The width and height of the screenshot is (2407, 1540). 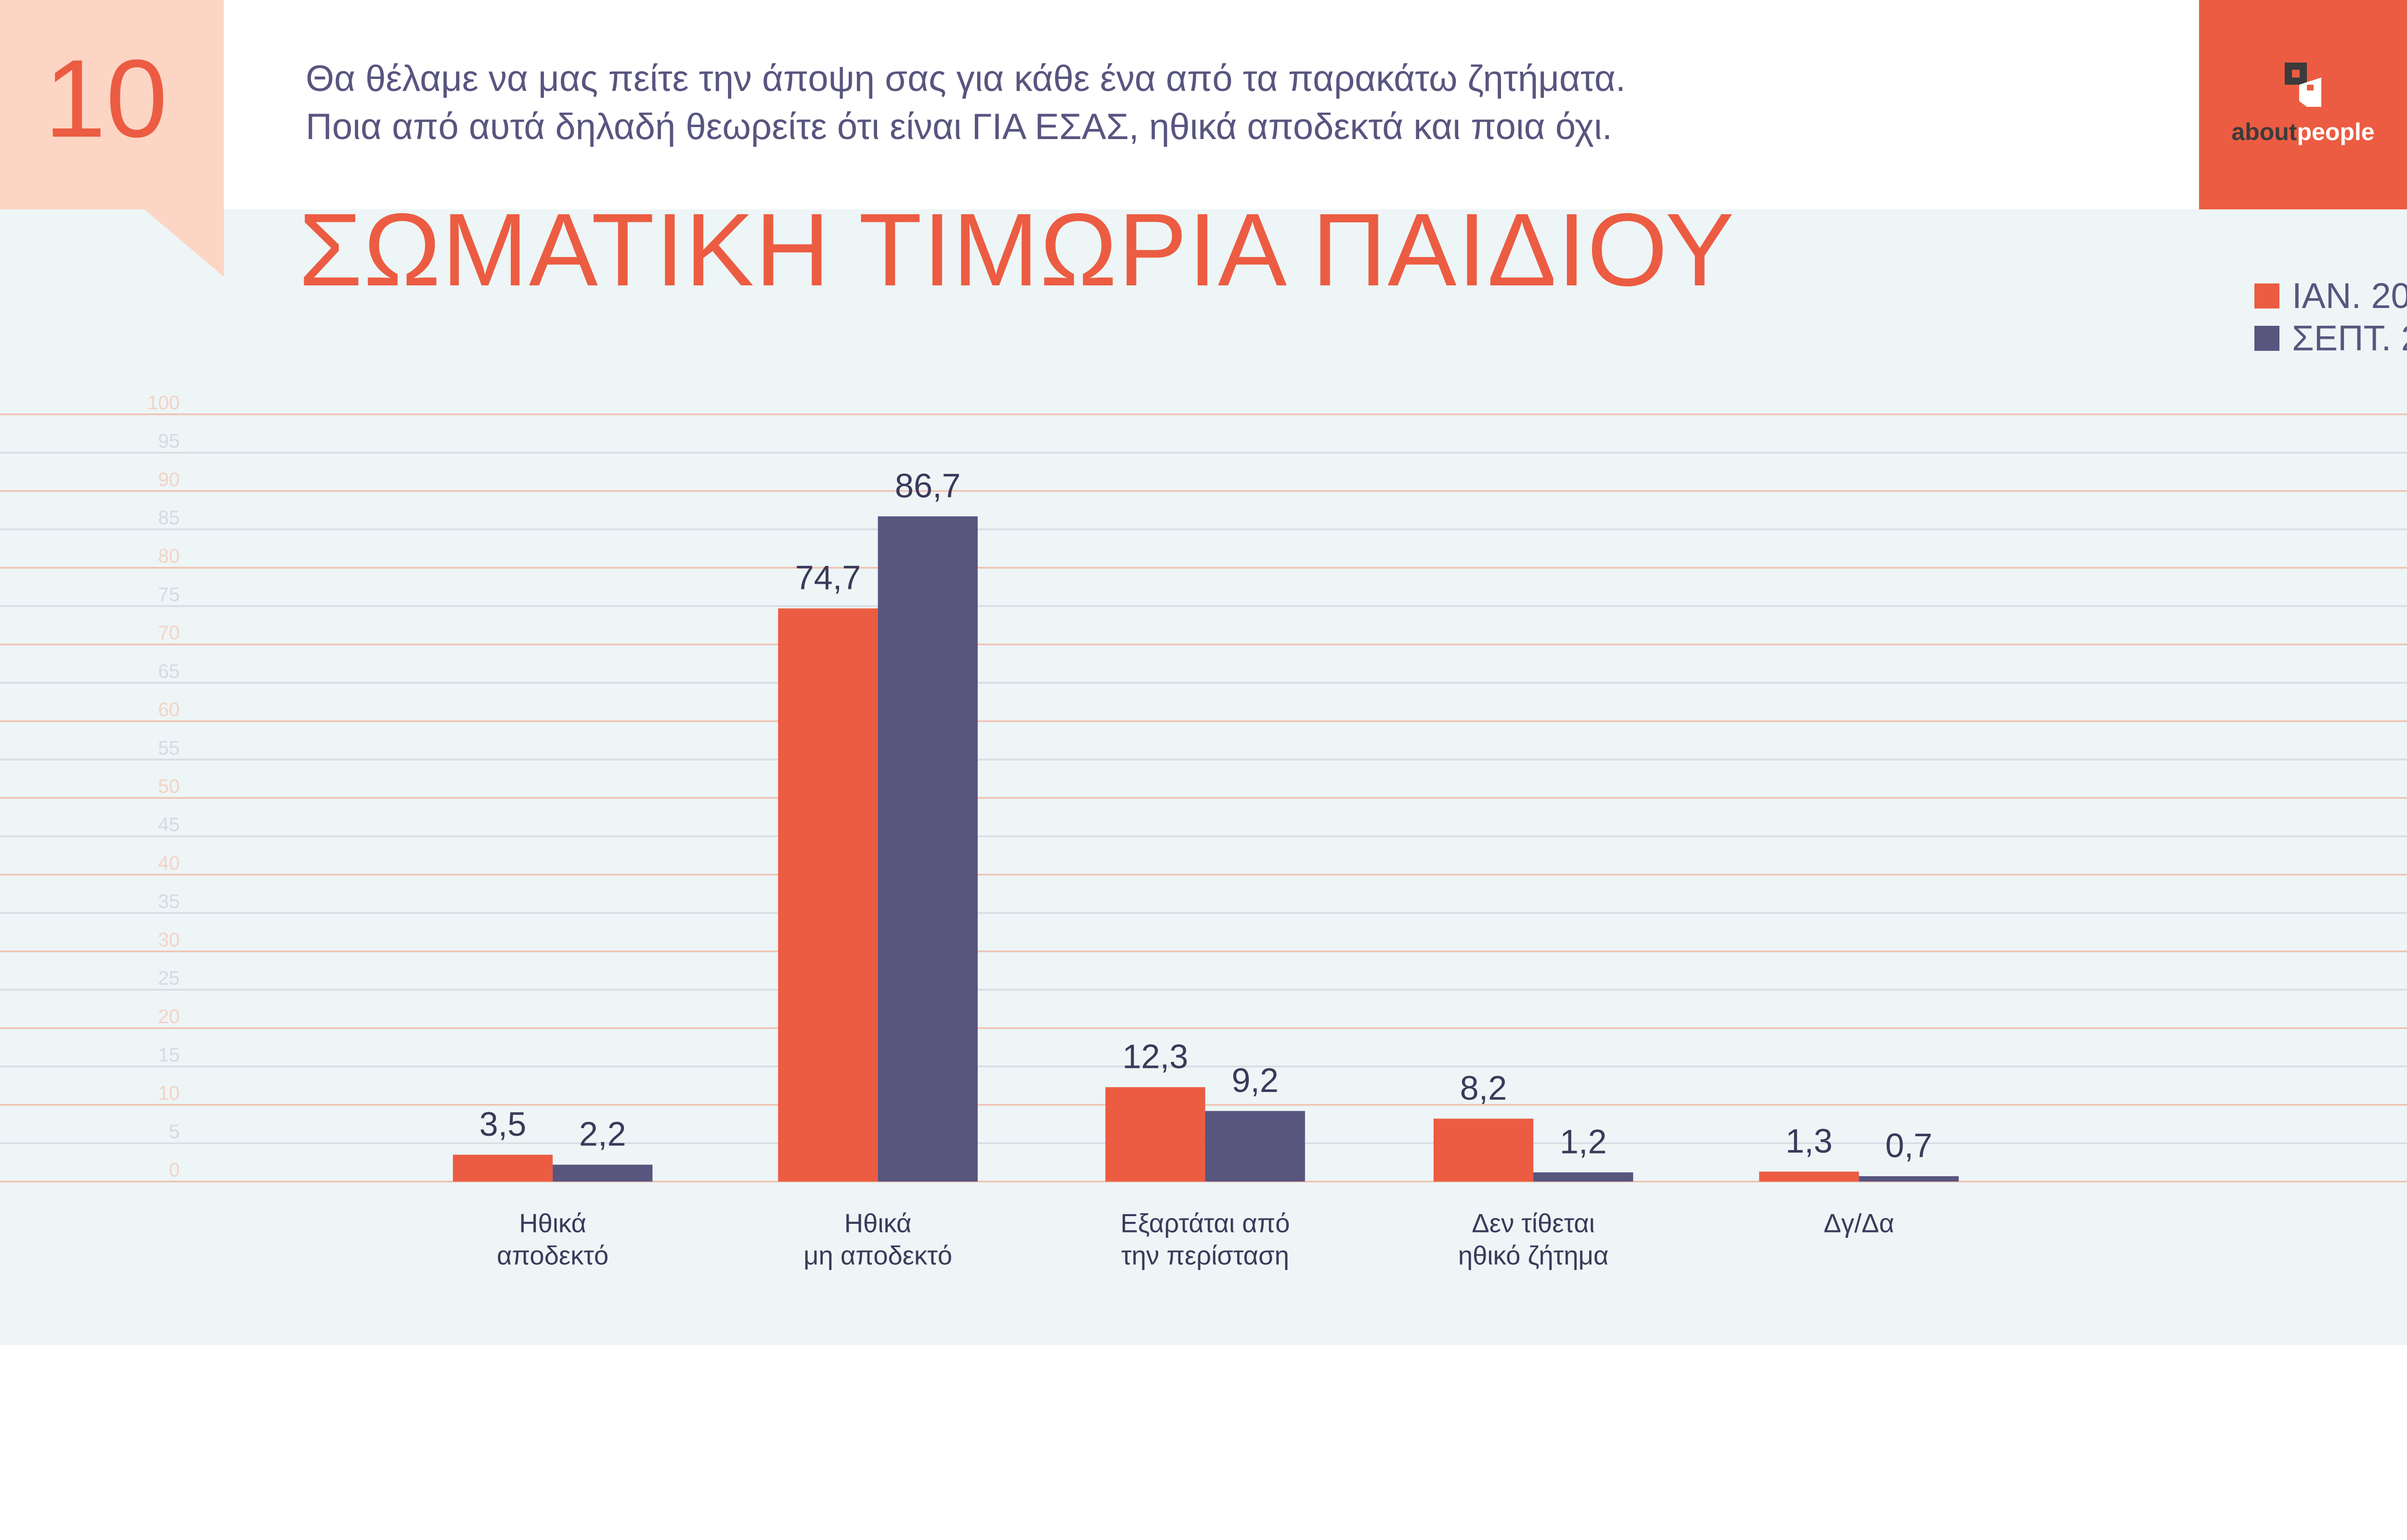 What do you see at coordinates (184, 243) in the screenshot?
I see `slide-number-tab` at bounding box center [184, 243].